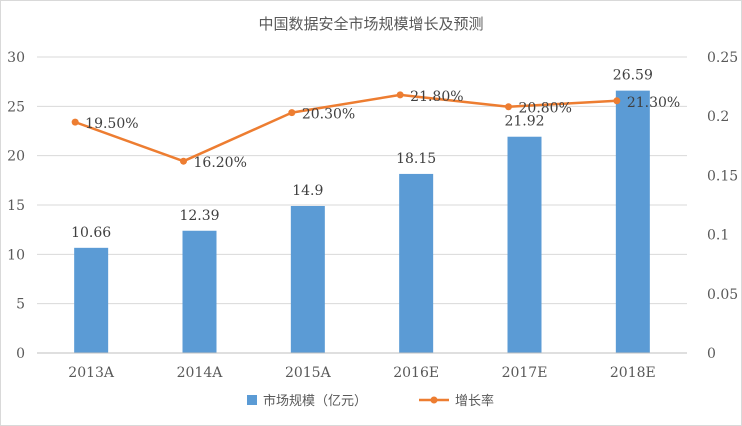 Image resolution: width=742 pixels, height=426 pixels. I want to click on y-left-tick-label: 5, so click(20, 305).